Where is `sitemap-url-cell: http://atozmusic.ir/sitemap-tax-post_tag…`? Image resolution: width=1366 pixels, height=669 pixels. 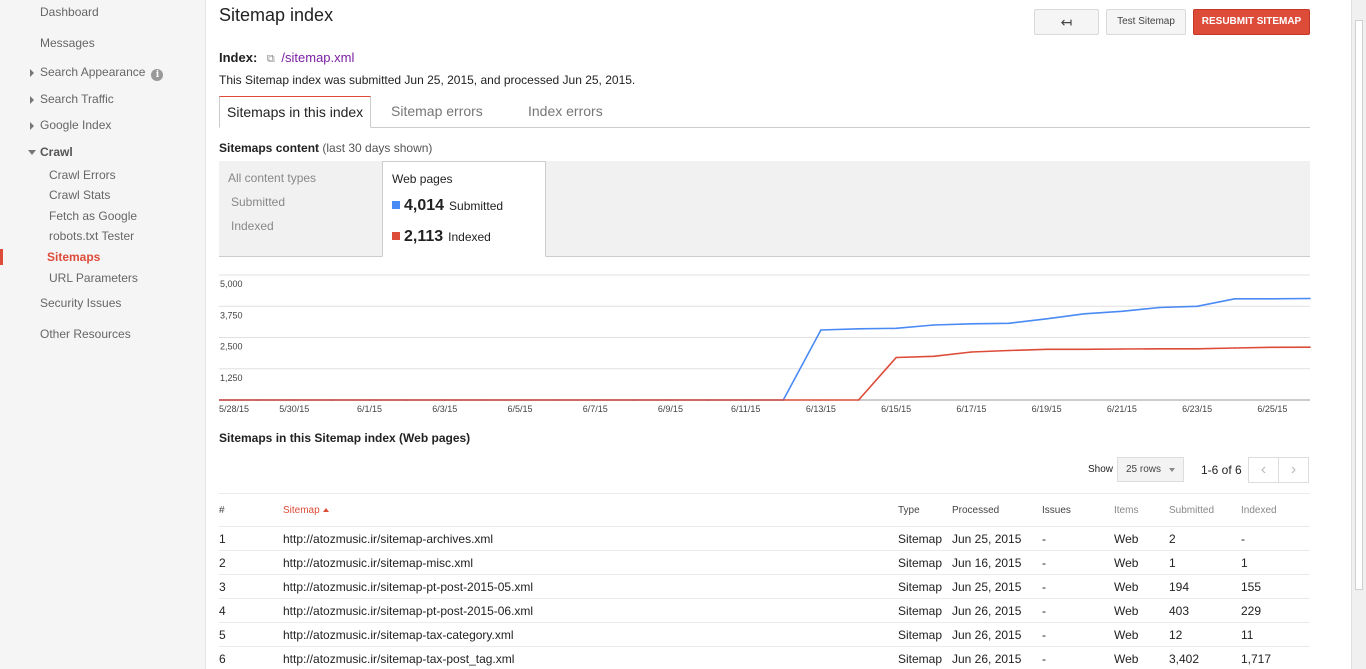
sitemap-url-cell: http://atozmusic.ir/sitemap-tax-post_tag… is located at coordinates (590, 657).